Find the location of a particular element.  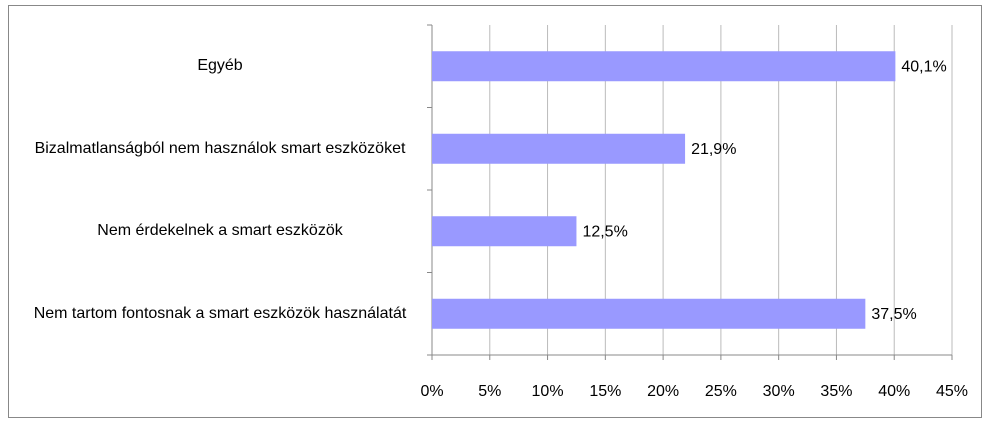

value-label: 40,1% is located at coordinates (923, 66).